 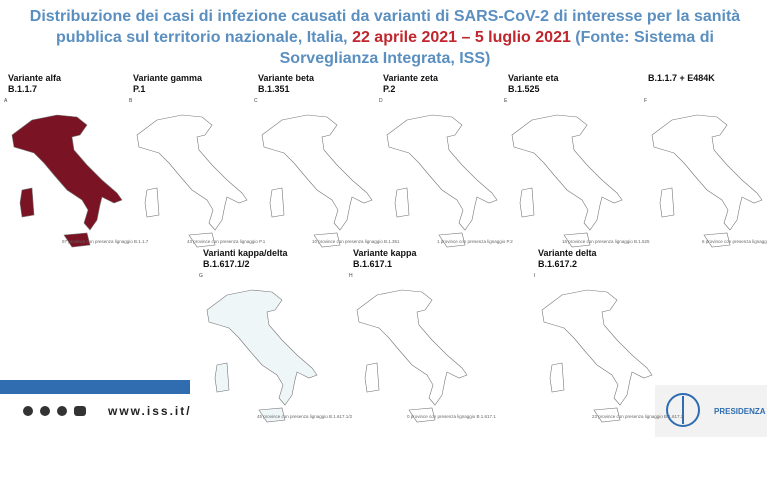 What do you see at coordinates (389, 89) in the screenshot?
I see `panel-lineage: P.2` at bounding box center [389, 89].